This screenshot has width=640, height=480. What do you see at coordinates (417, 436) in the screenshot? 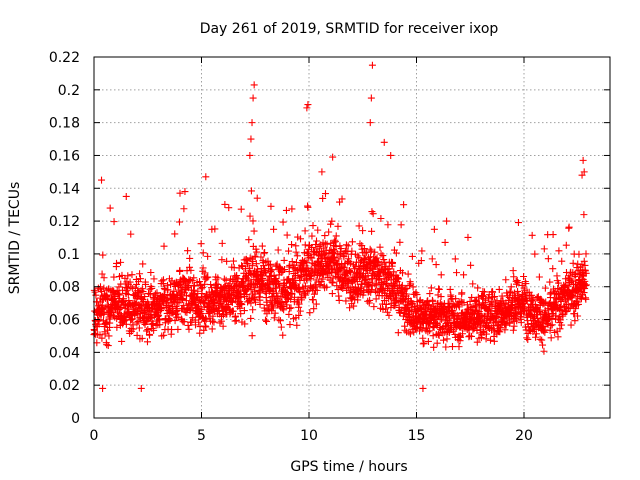
I see `x-tick-label: 15` at bounding box center [417, 436].